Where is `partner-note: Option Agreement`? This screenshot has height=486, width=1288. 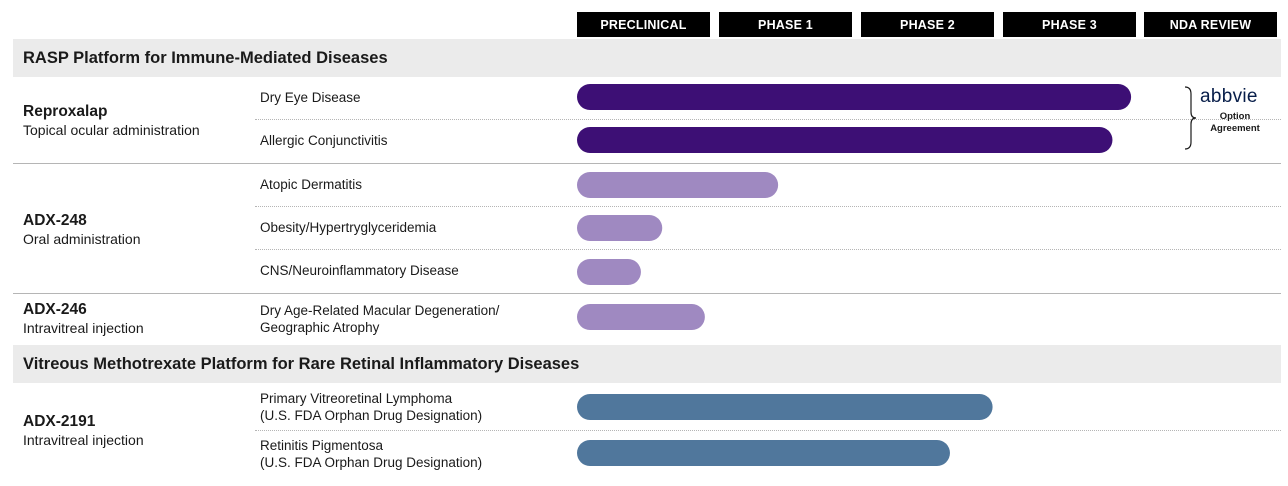 partner-note: Option Agreement is located at coordinates (1235, 123).